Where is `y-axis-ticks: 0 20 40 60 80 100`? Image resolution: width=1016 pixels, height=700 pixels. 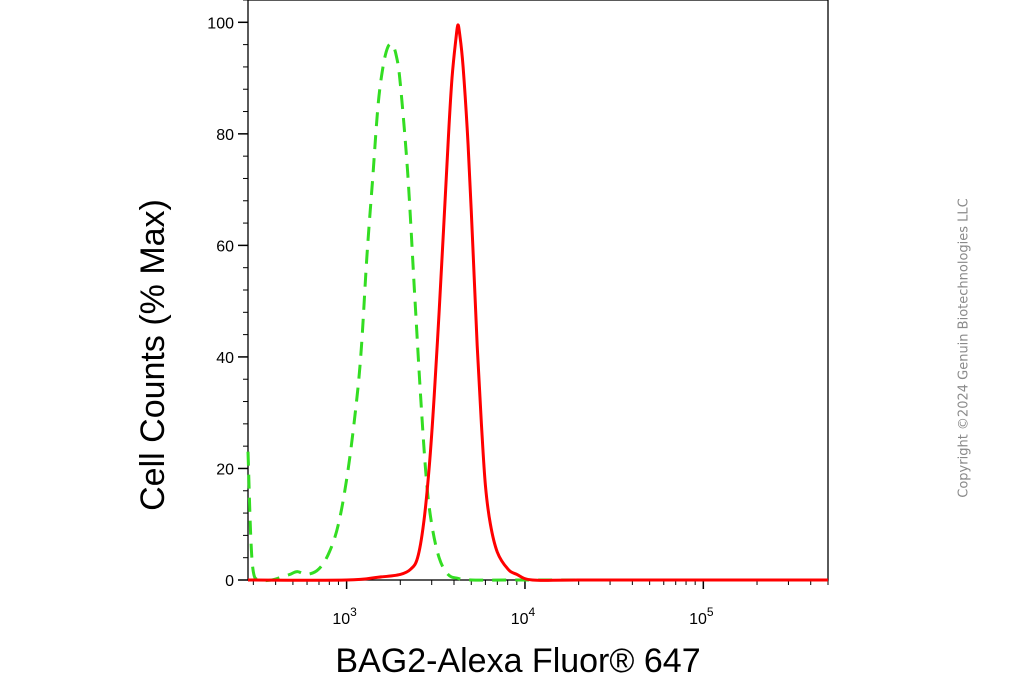
y-axis-ticks: 0 20 40 60 80 100 is located at coordinates (227, 295).